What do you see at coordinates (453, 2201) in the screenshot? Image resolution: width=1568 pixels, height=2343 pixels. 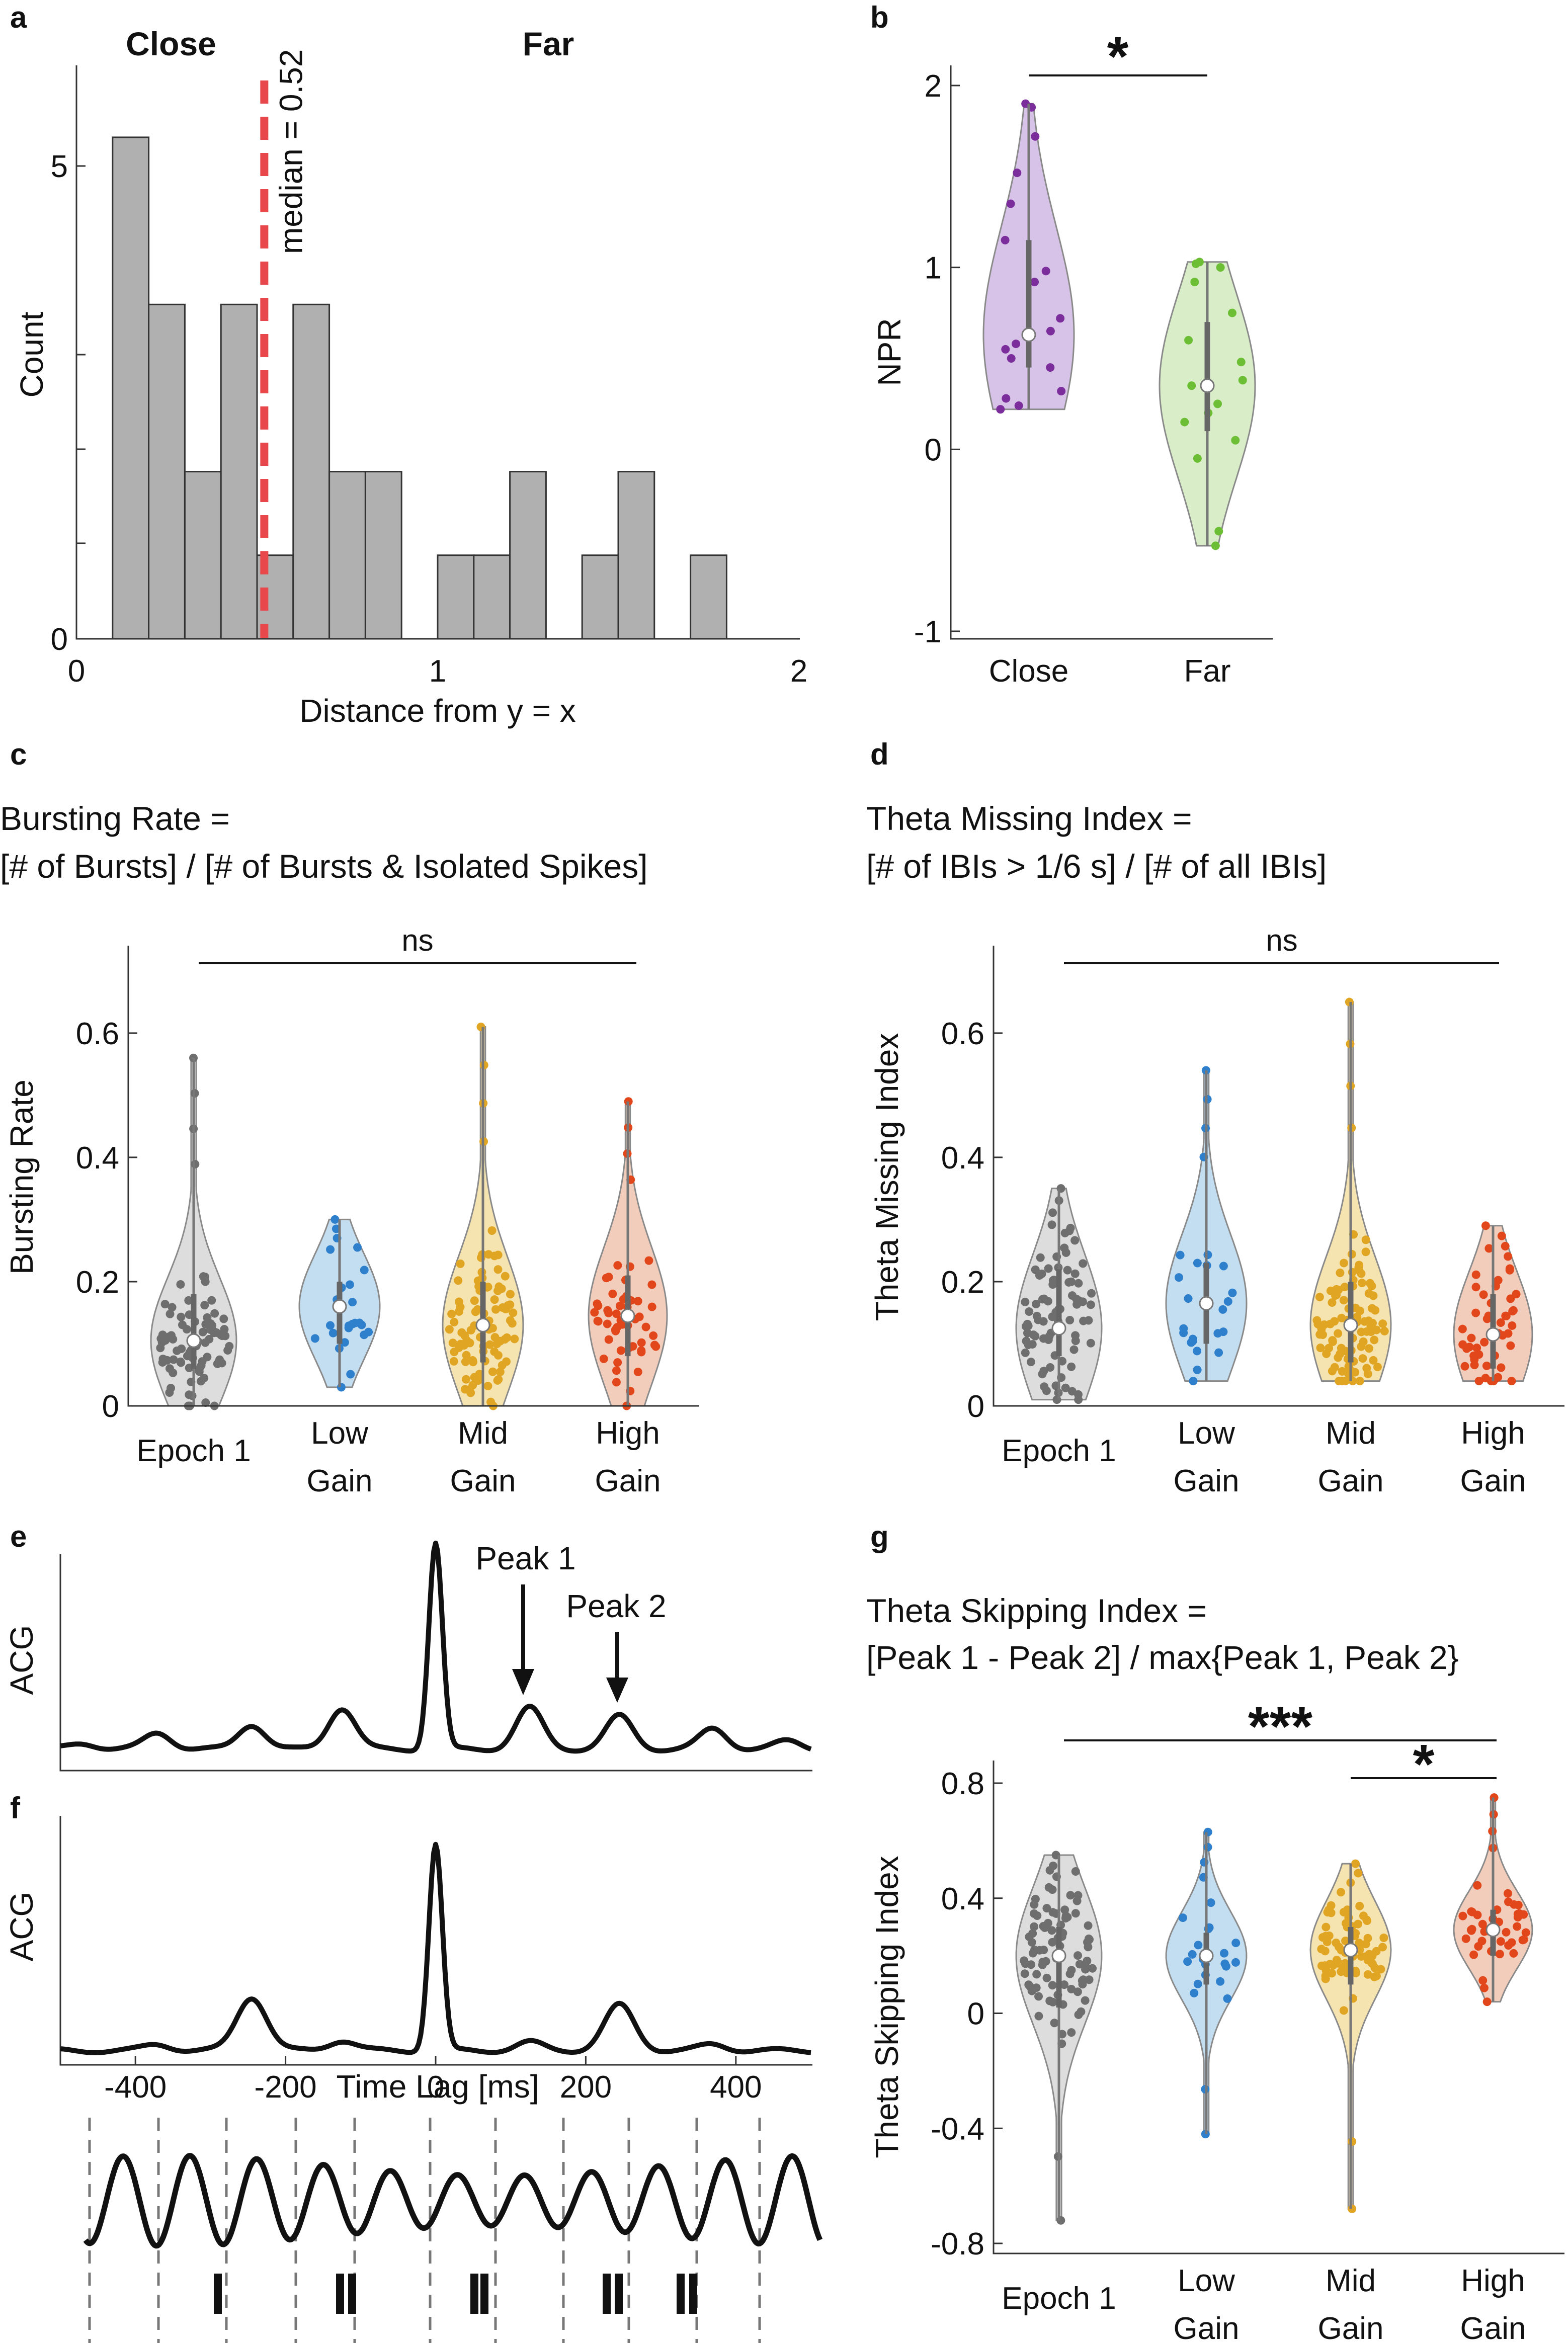 I see `lfp-trace` at bounding box center [453, 2201].